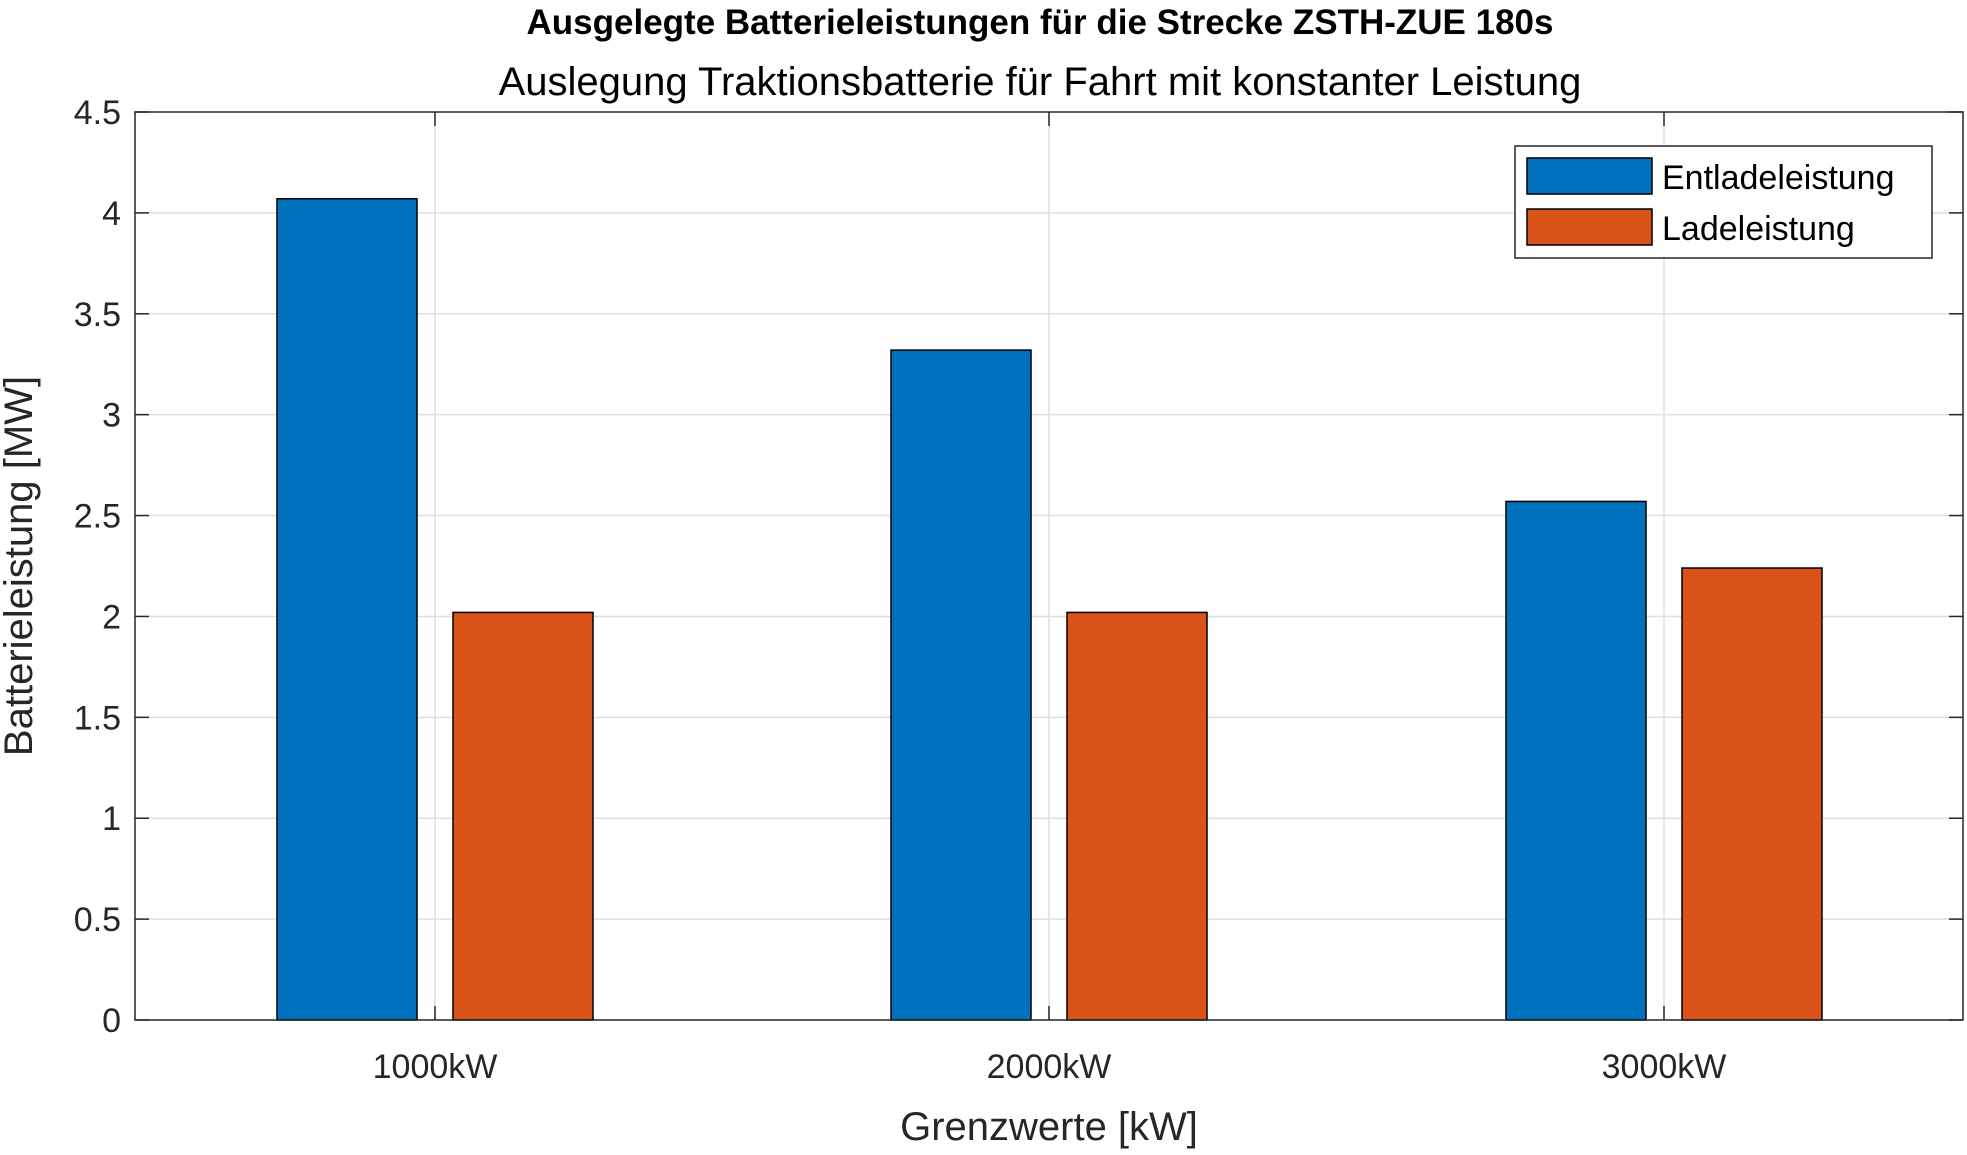 The image size is (1967, 1155). What do you see at coordinates (97, 113) in the screenshot?
I see `y-tick-label: 4.5` at bounding box center [97, 113].